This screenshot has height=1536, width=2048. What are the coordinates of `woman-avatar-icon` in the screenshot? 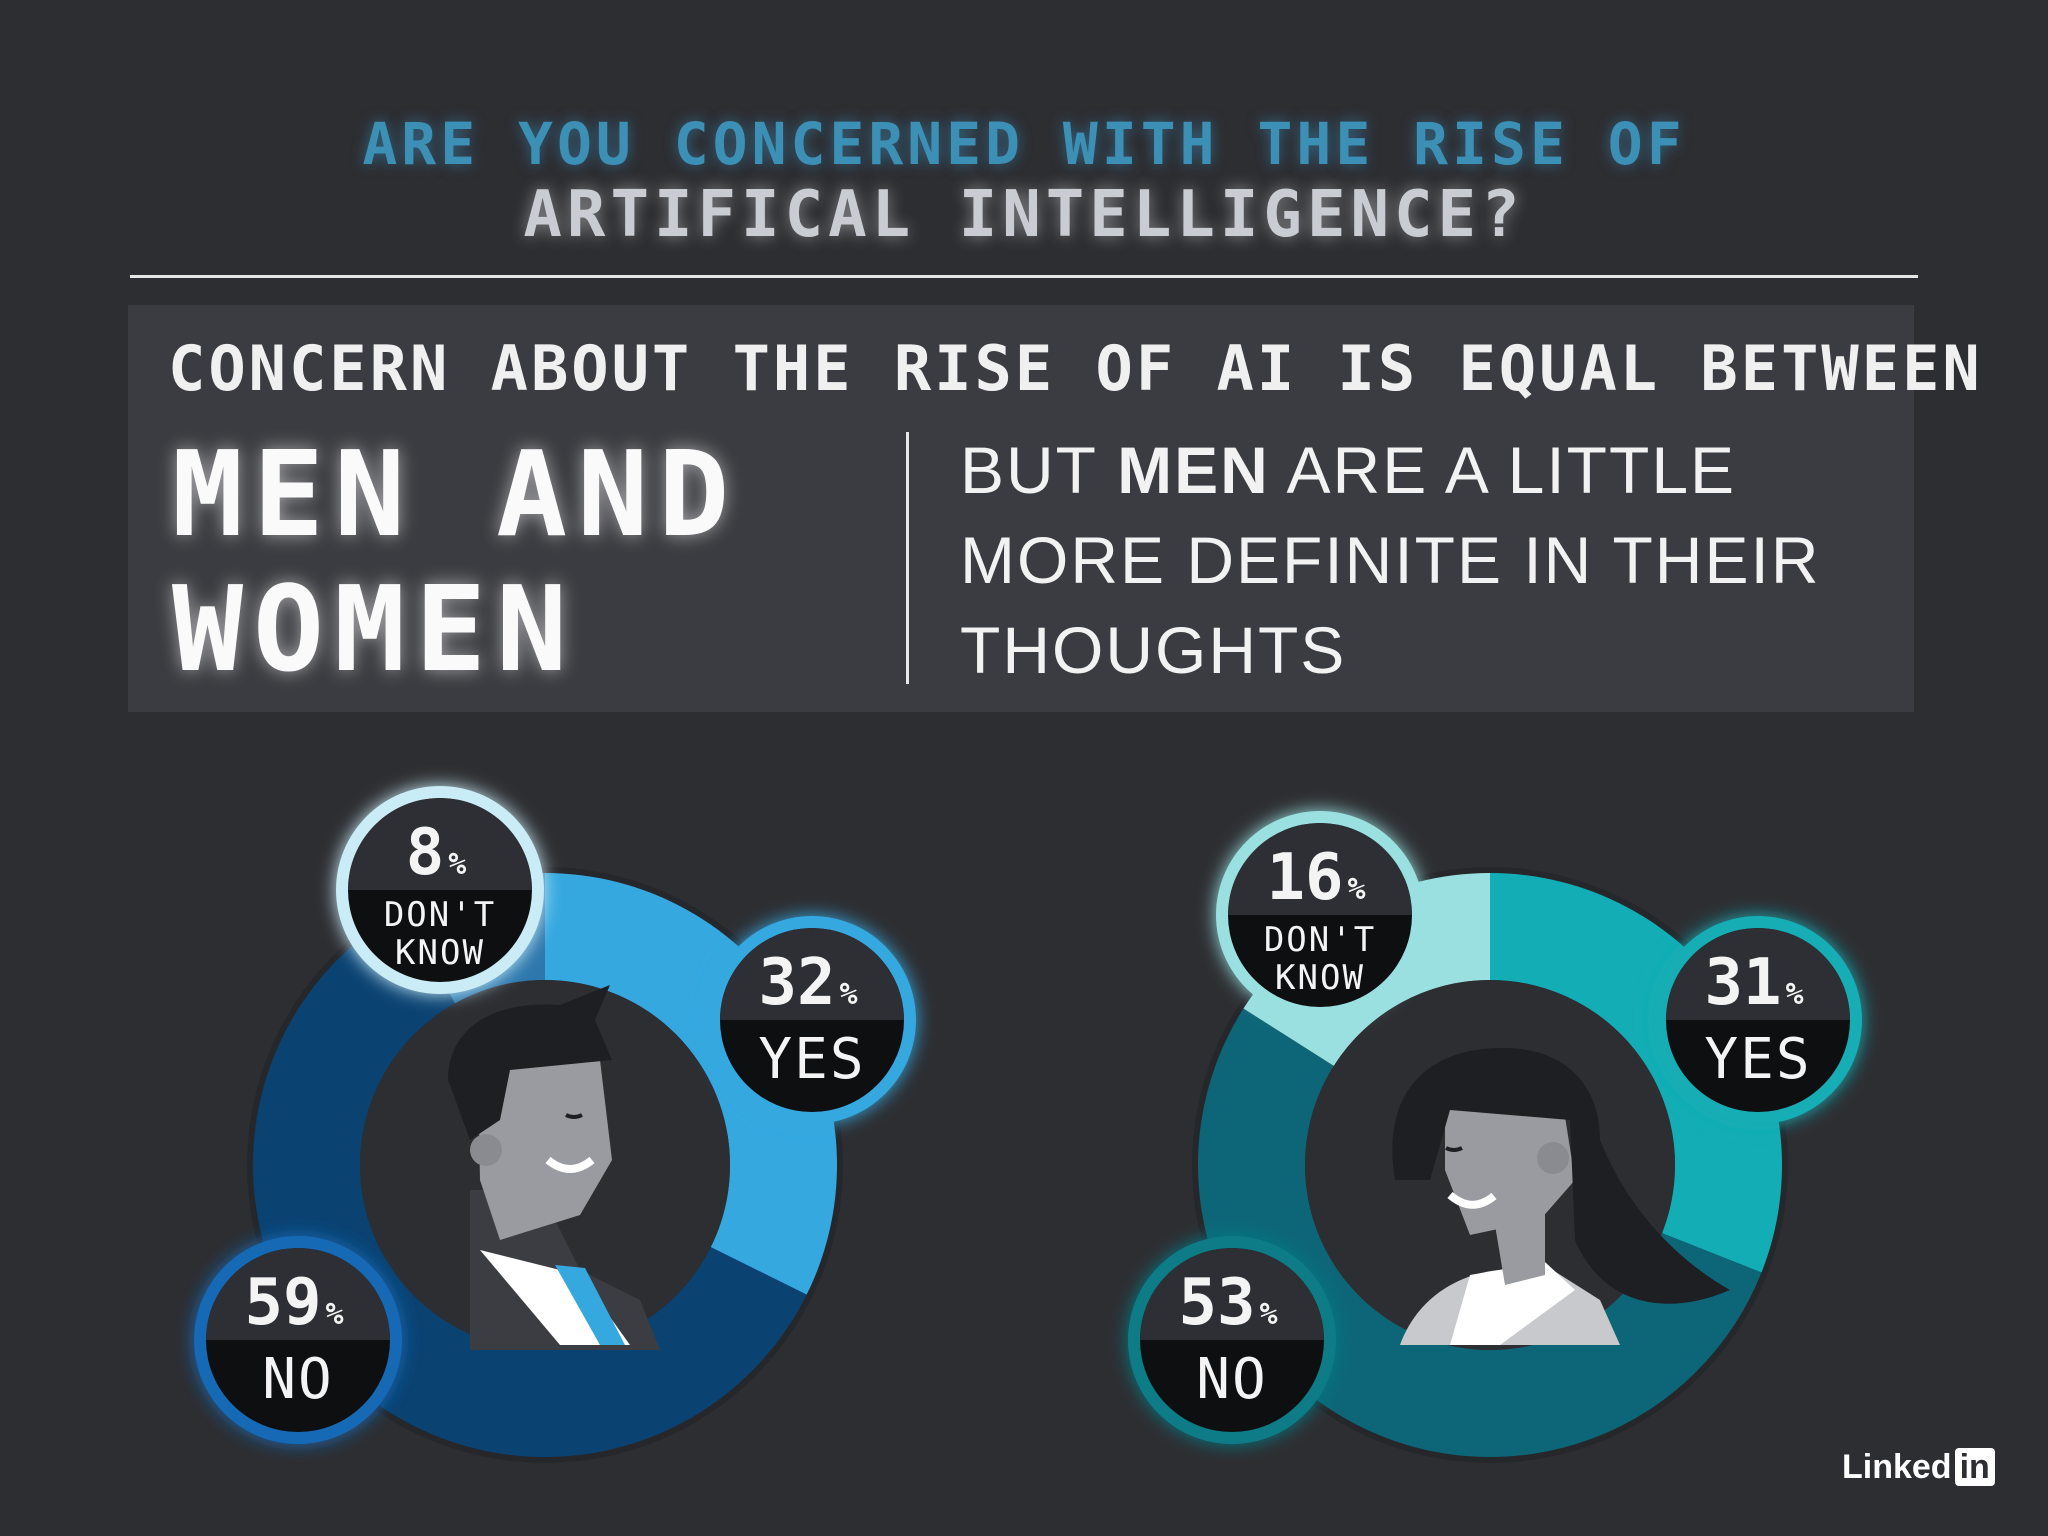 It's located at (1561, 1196).